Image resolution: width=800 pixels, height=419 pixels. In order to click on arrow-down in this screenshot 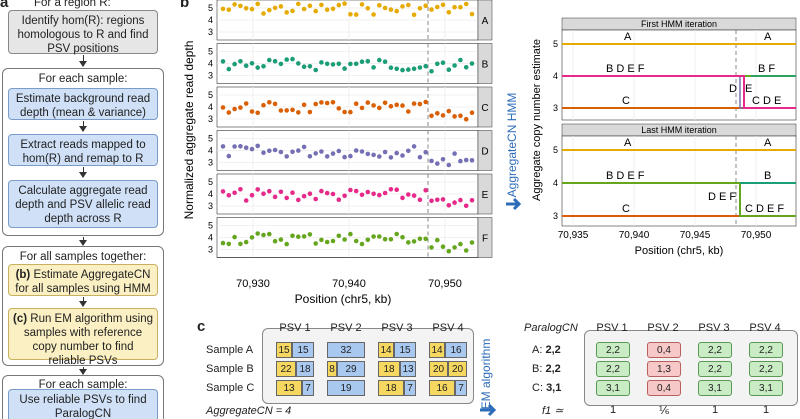, I will do `click(83, 302)`.